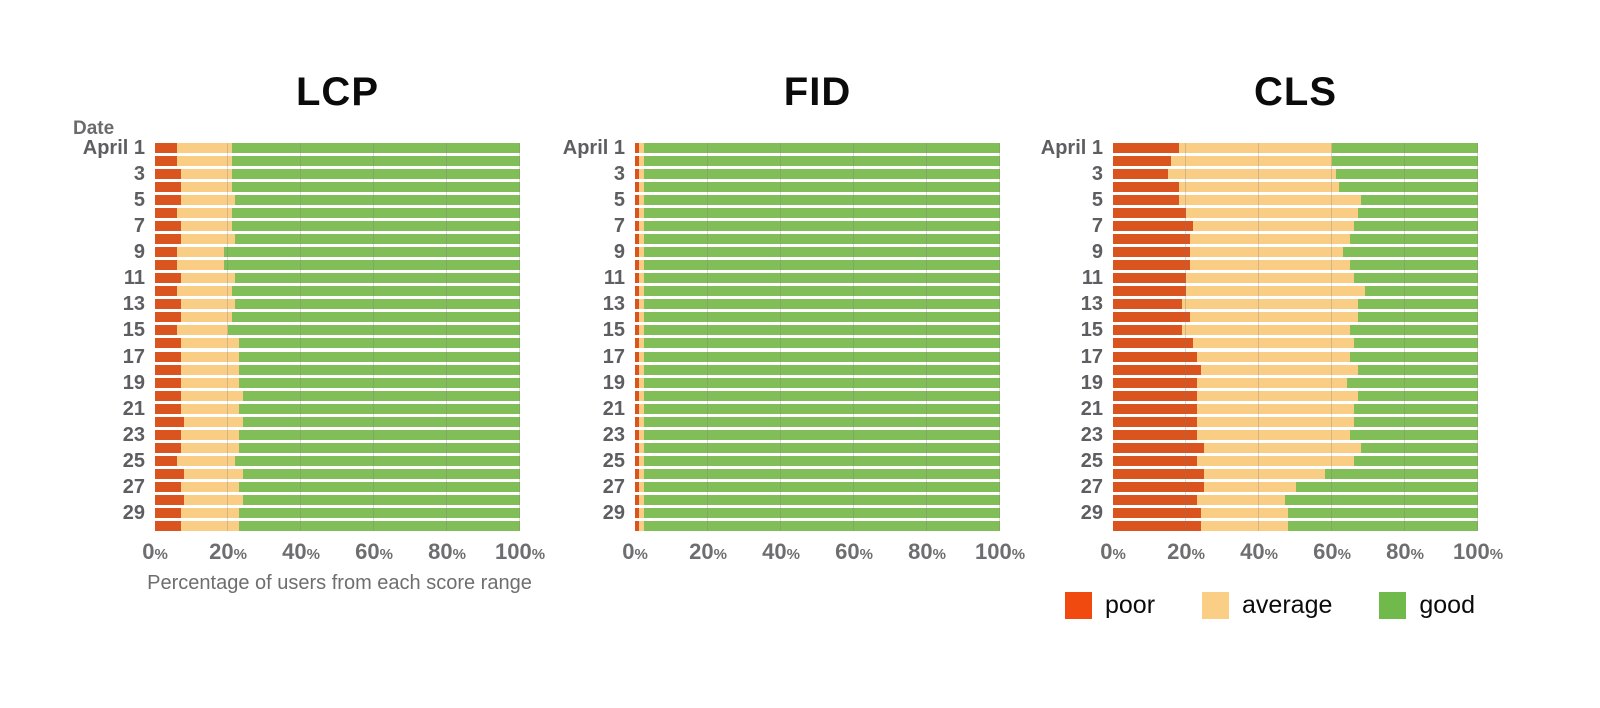 The image size is (1600, 708). I want to click on chart-title-lcp: LCP, so click(337, 92).